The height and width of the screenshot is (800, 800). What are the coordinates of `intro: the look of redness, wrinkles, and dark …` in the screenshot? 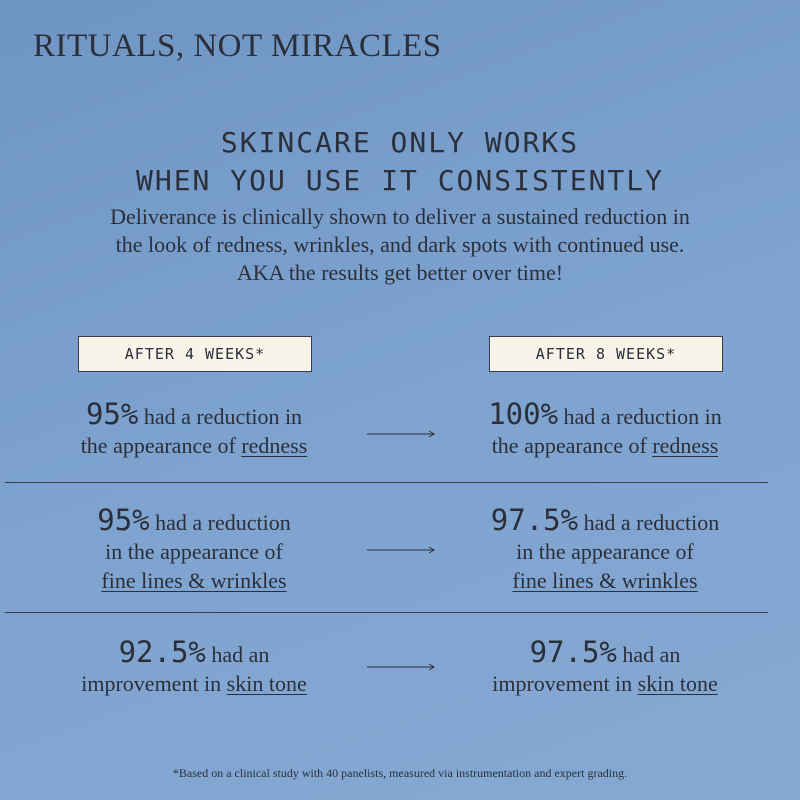 It's located at (400, 244).